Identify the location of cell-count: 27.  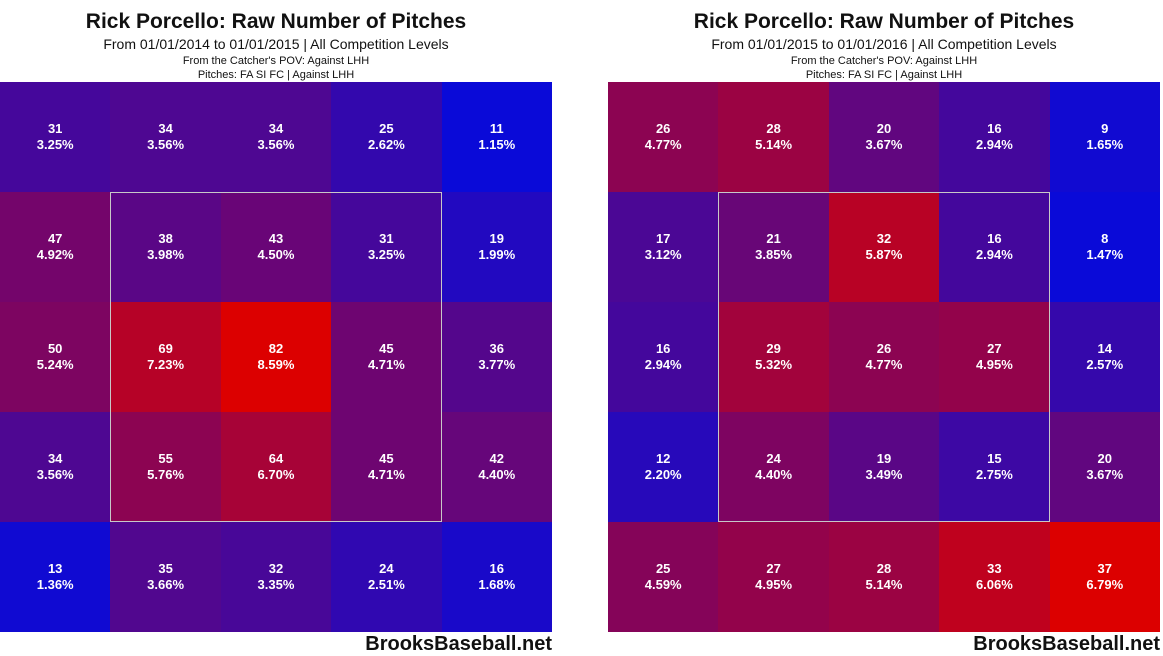
(994, 348).